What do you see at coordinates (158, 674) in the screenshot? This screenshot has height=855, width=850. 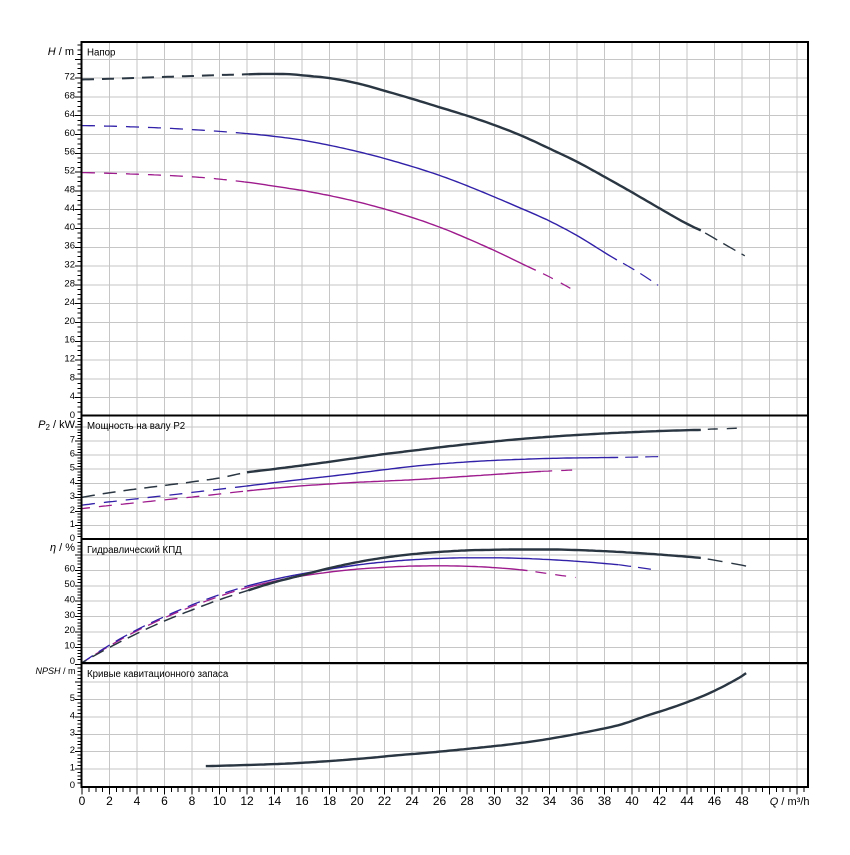 I see `svg-text: Кривые кавитационного запаса` at bounding box center [158, 674].